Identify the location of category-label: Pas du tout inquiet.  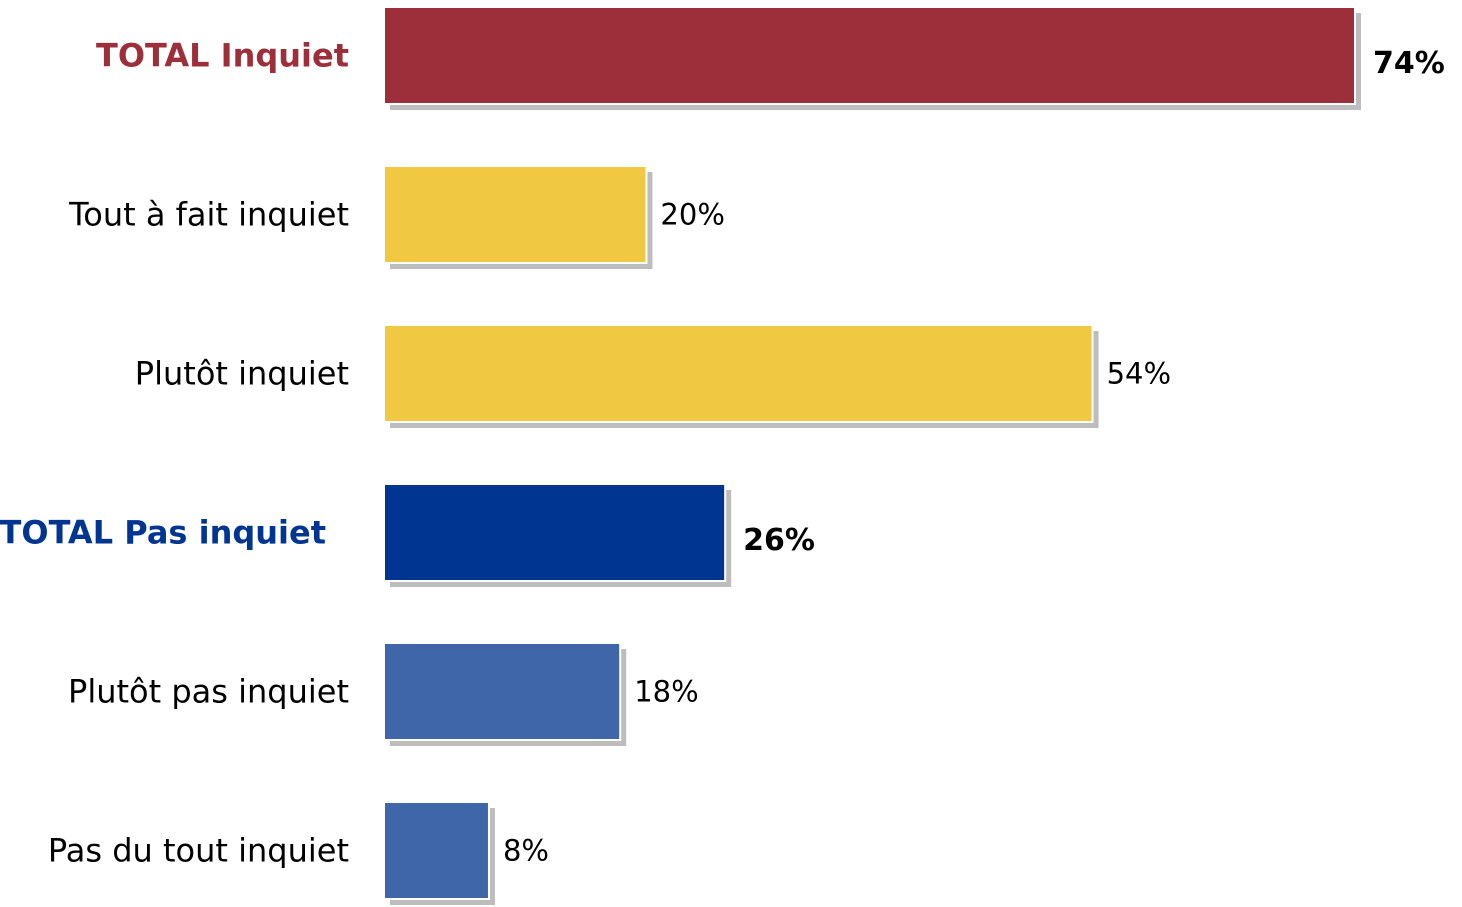
(198, 851).